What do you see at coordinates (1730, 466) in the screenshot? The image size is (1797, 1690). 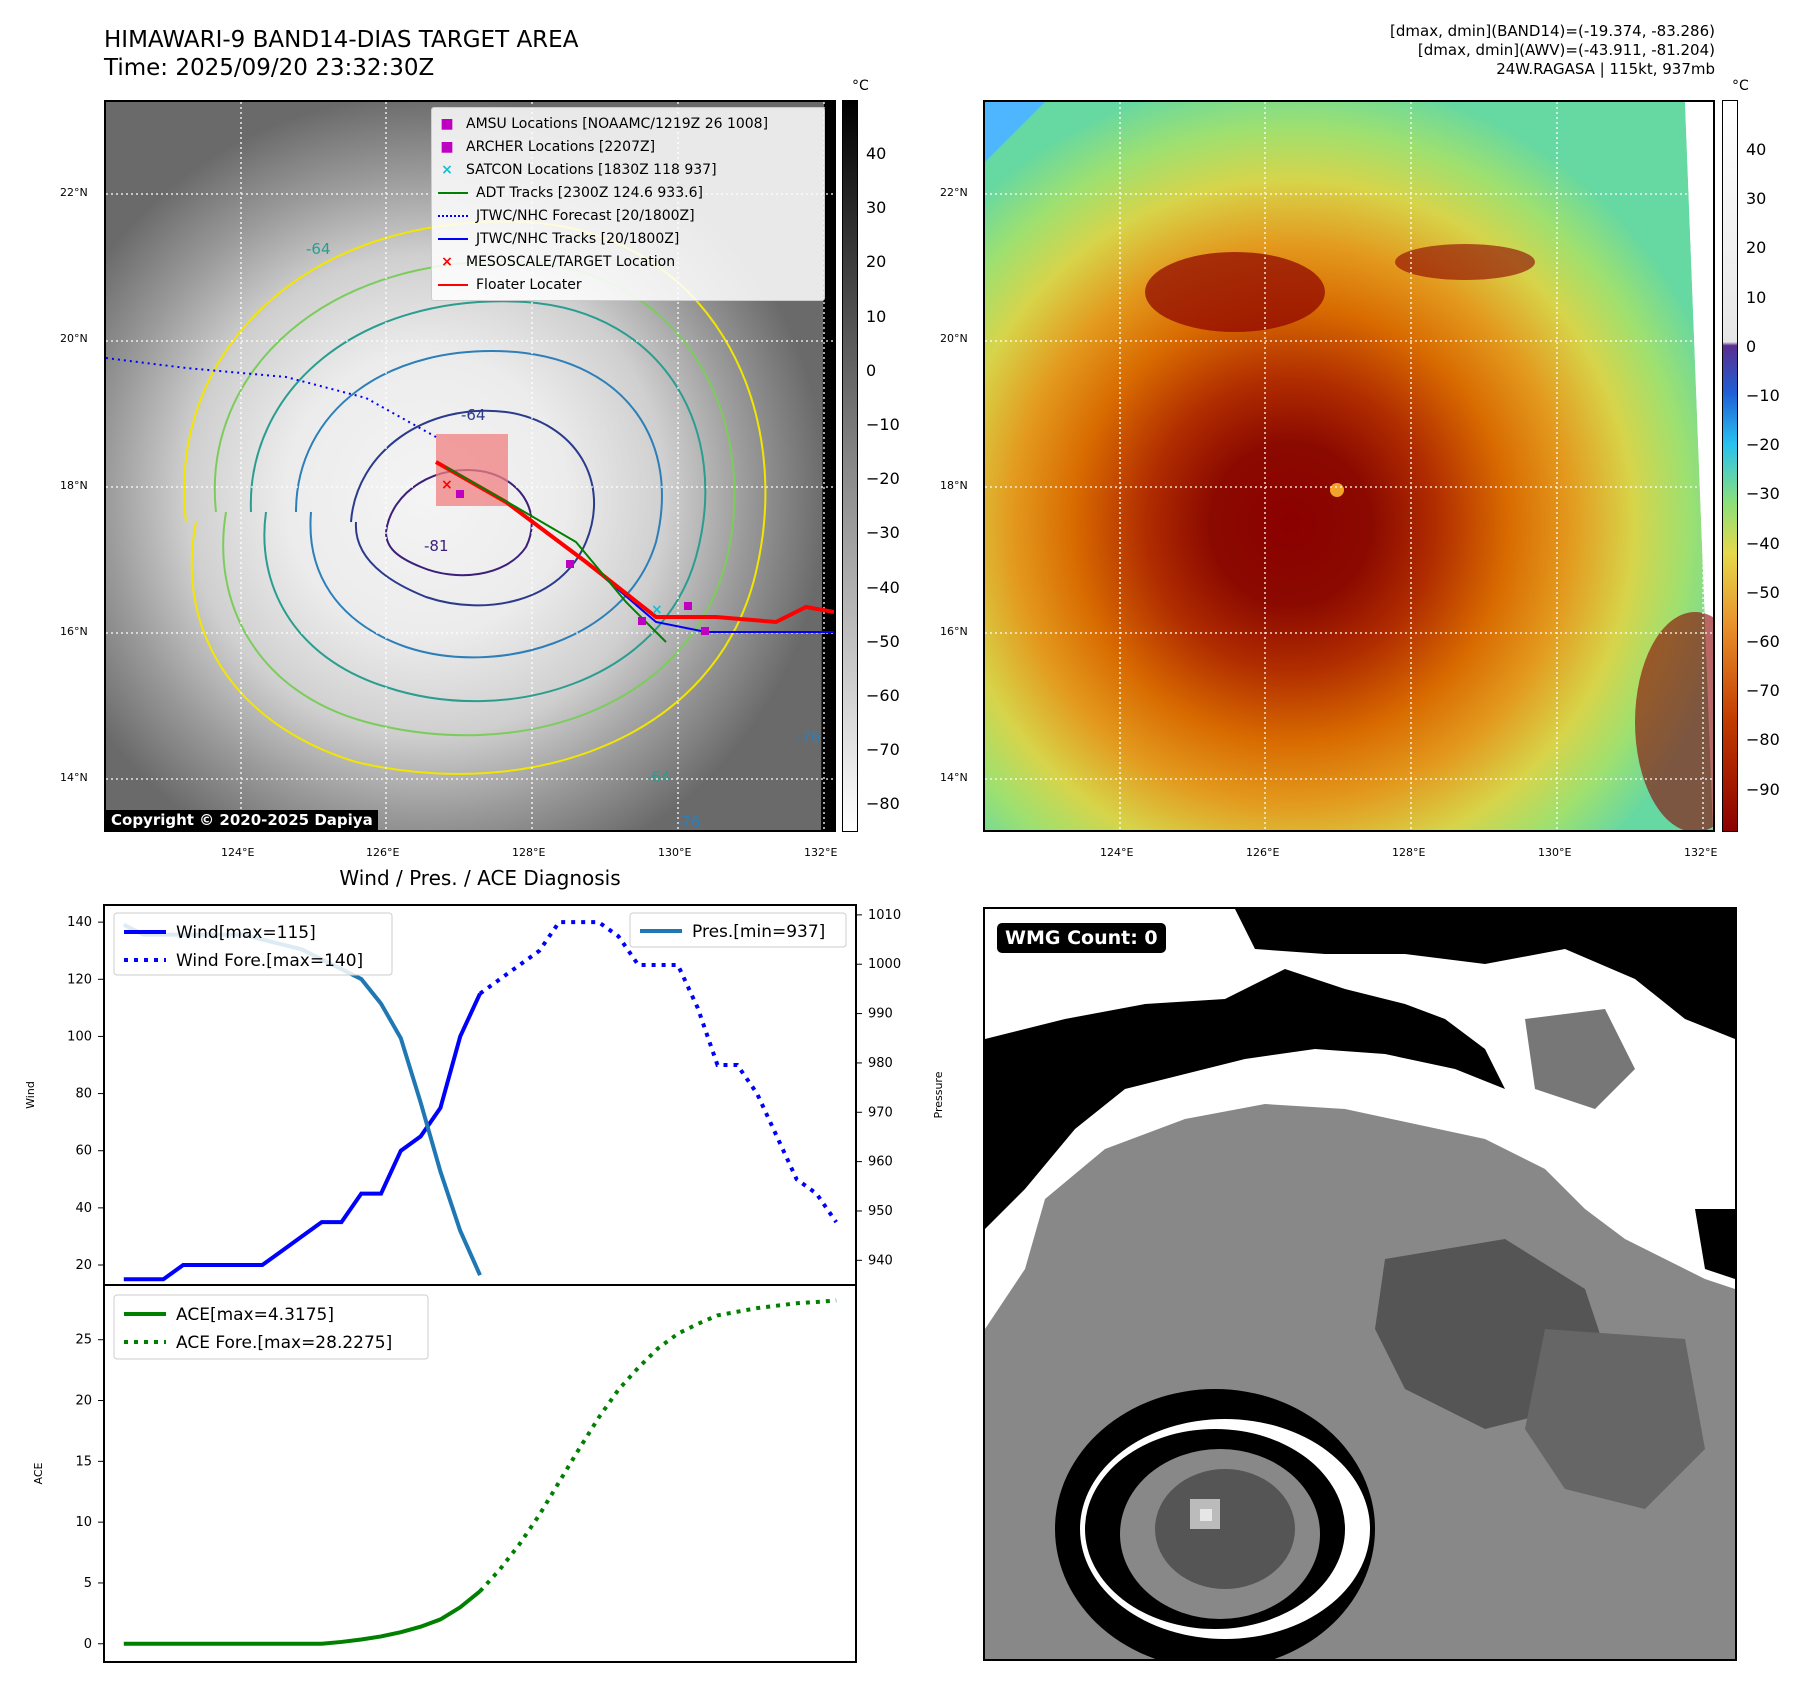 I see `colorbar-color` at bounding box center [1730, 466].